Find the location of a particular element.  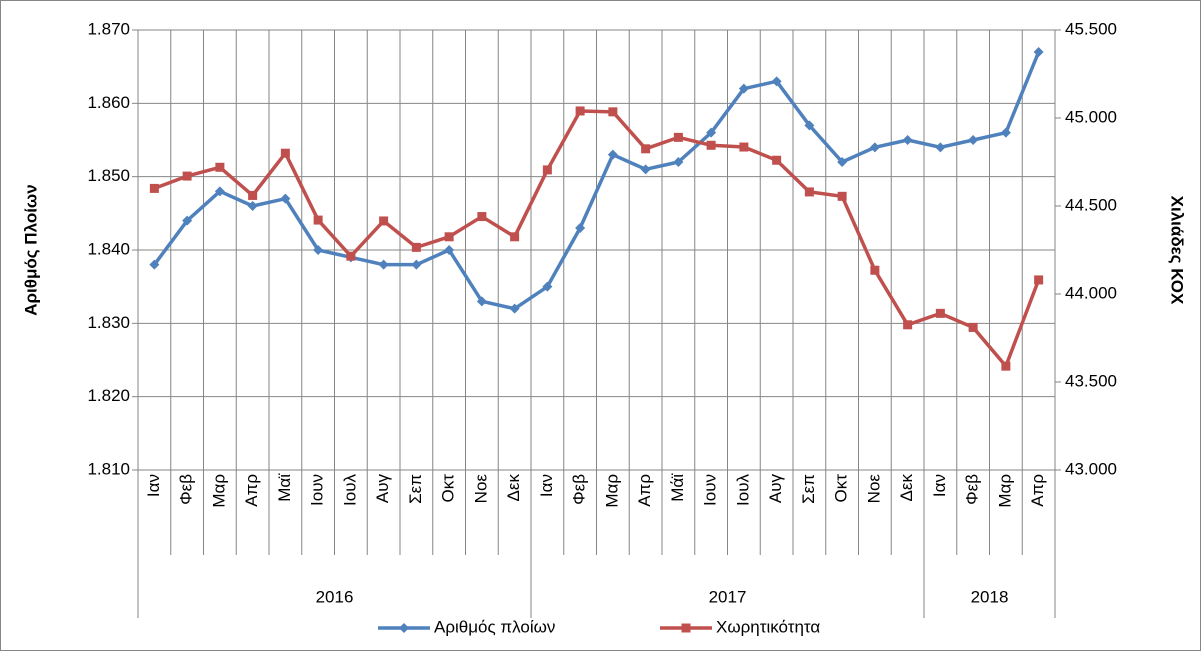

y-tick-label: 1.870 is located at coordinates (108, 28).